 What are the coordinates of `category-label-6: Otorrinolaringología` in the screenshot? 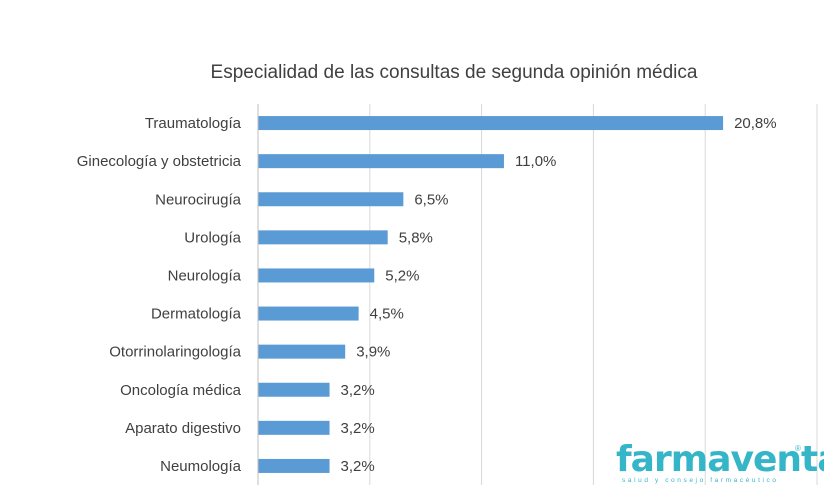 It's located at (175, 352).